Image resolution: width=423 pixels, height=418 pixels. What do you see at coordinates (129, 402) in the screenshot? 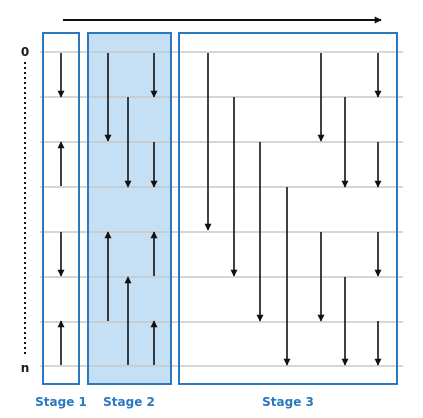
I see `stage-2-label: Stage 2` at bounding box center [129, 402].